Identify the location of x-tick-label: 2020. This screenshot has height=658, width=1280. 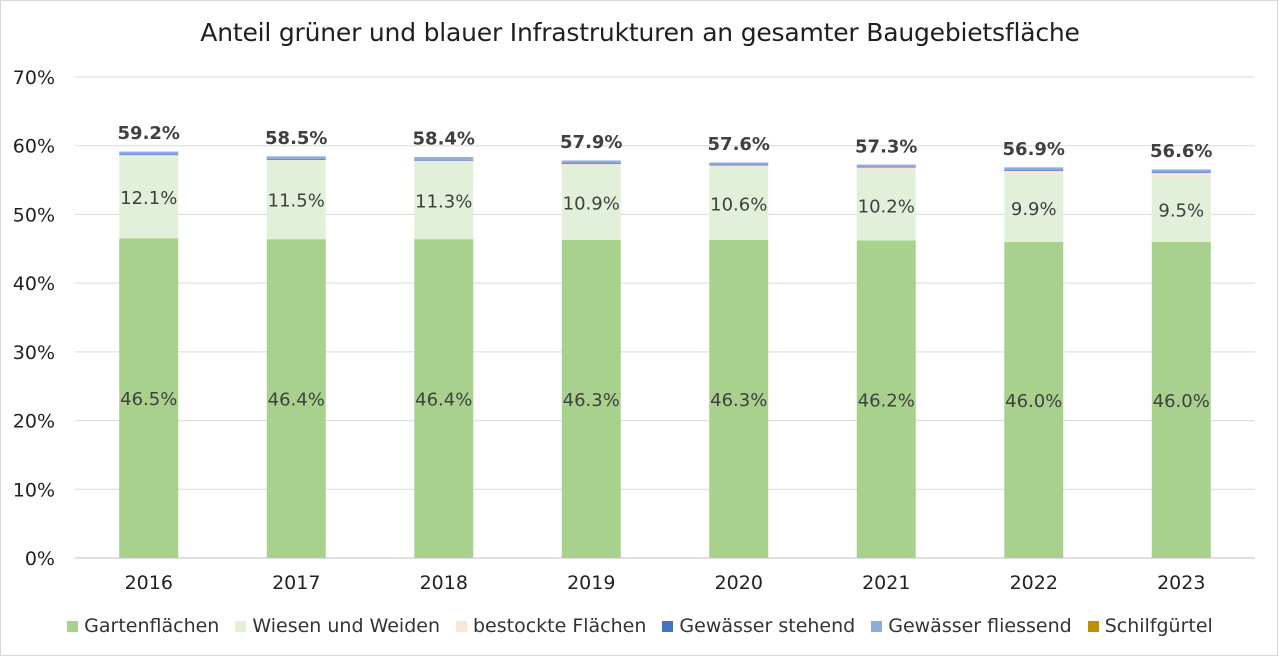
(739, 583).